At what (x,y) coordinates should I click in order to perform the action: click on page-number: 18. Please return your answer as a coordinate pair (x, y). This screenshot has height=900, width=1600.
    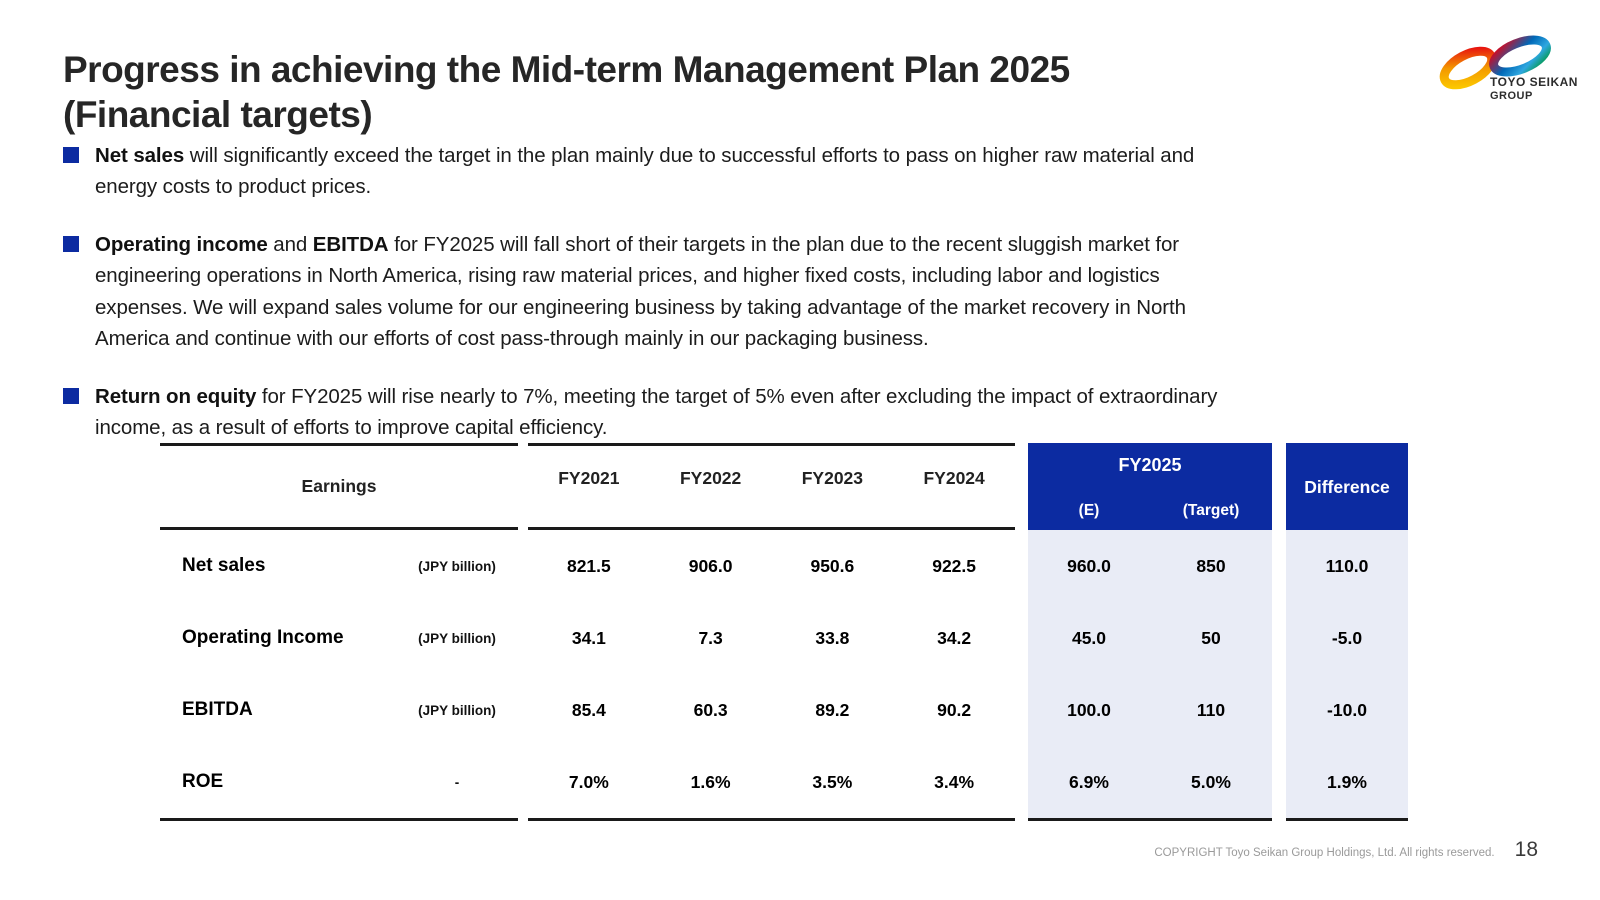
    Looking at the image, I should click on (1526, 849).